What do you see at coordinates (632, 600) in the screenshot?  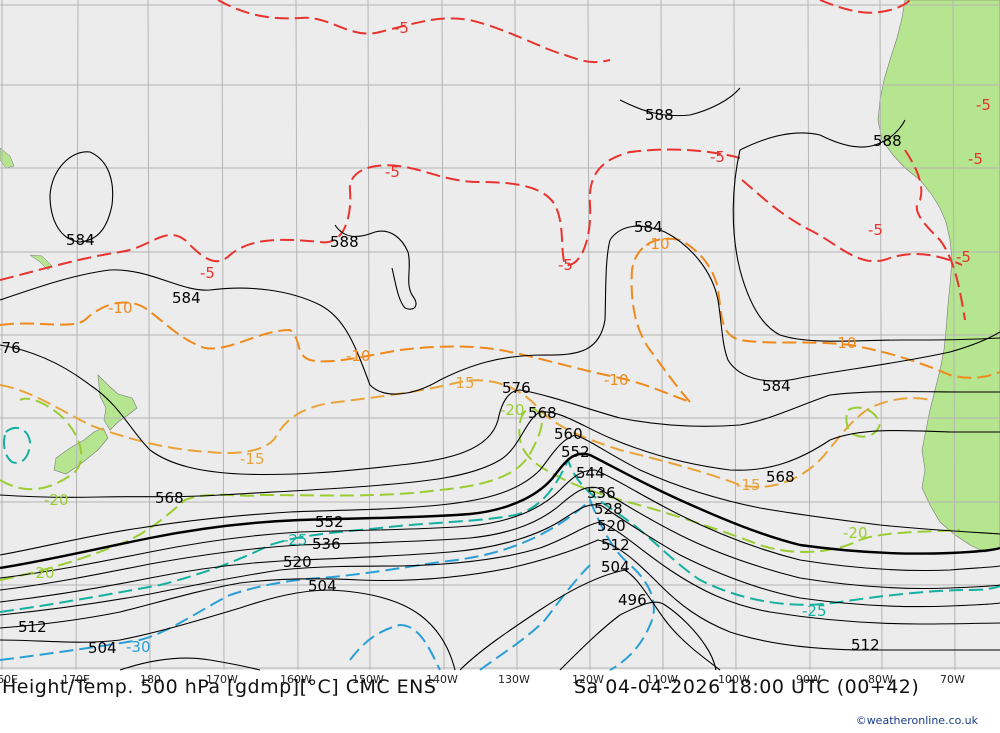 I see `height-label: 496` at bounding box center [632, 600].